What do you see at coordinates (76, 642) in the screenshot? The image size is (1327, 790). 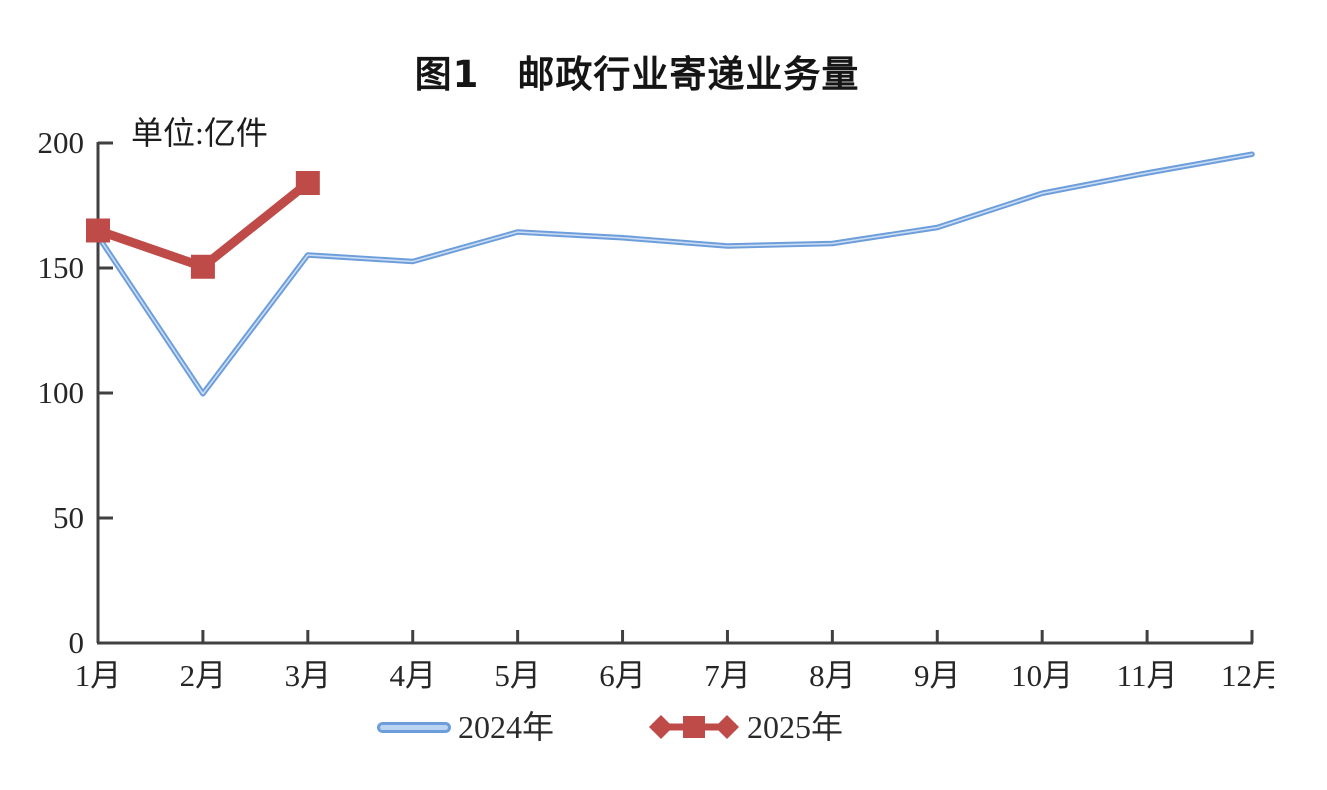 I see `y-axis-tick-label: 0` at bounding box center [76, 642].